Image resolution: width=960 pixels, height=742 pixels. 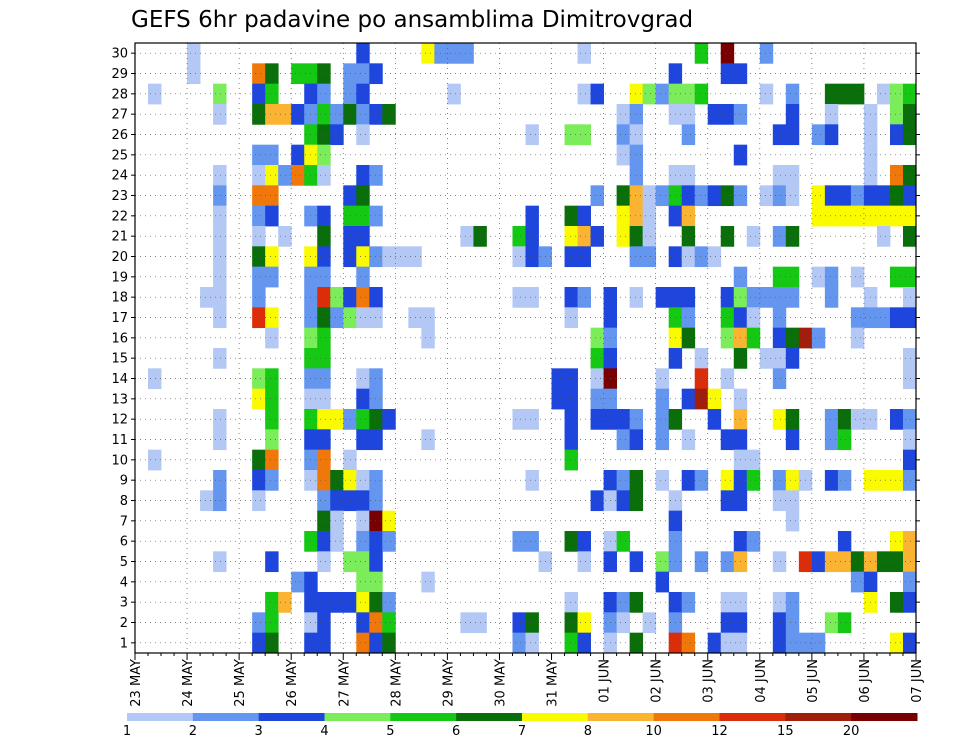 What do you see at coordinates (127, 731) in the screenshot?
I see `legend-level-label: 1` at bounding box center [127, 731].